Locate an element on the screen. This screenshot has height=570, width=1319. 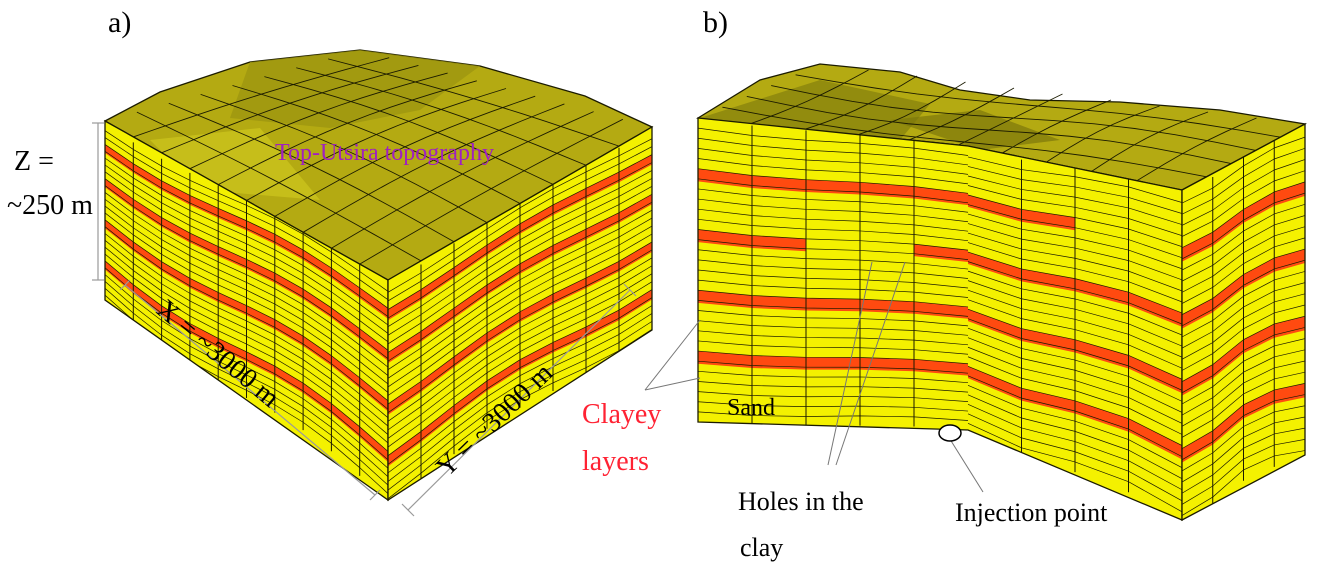
panel-a-label: a) is located at coordinates (119, 22).